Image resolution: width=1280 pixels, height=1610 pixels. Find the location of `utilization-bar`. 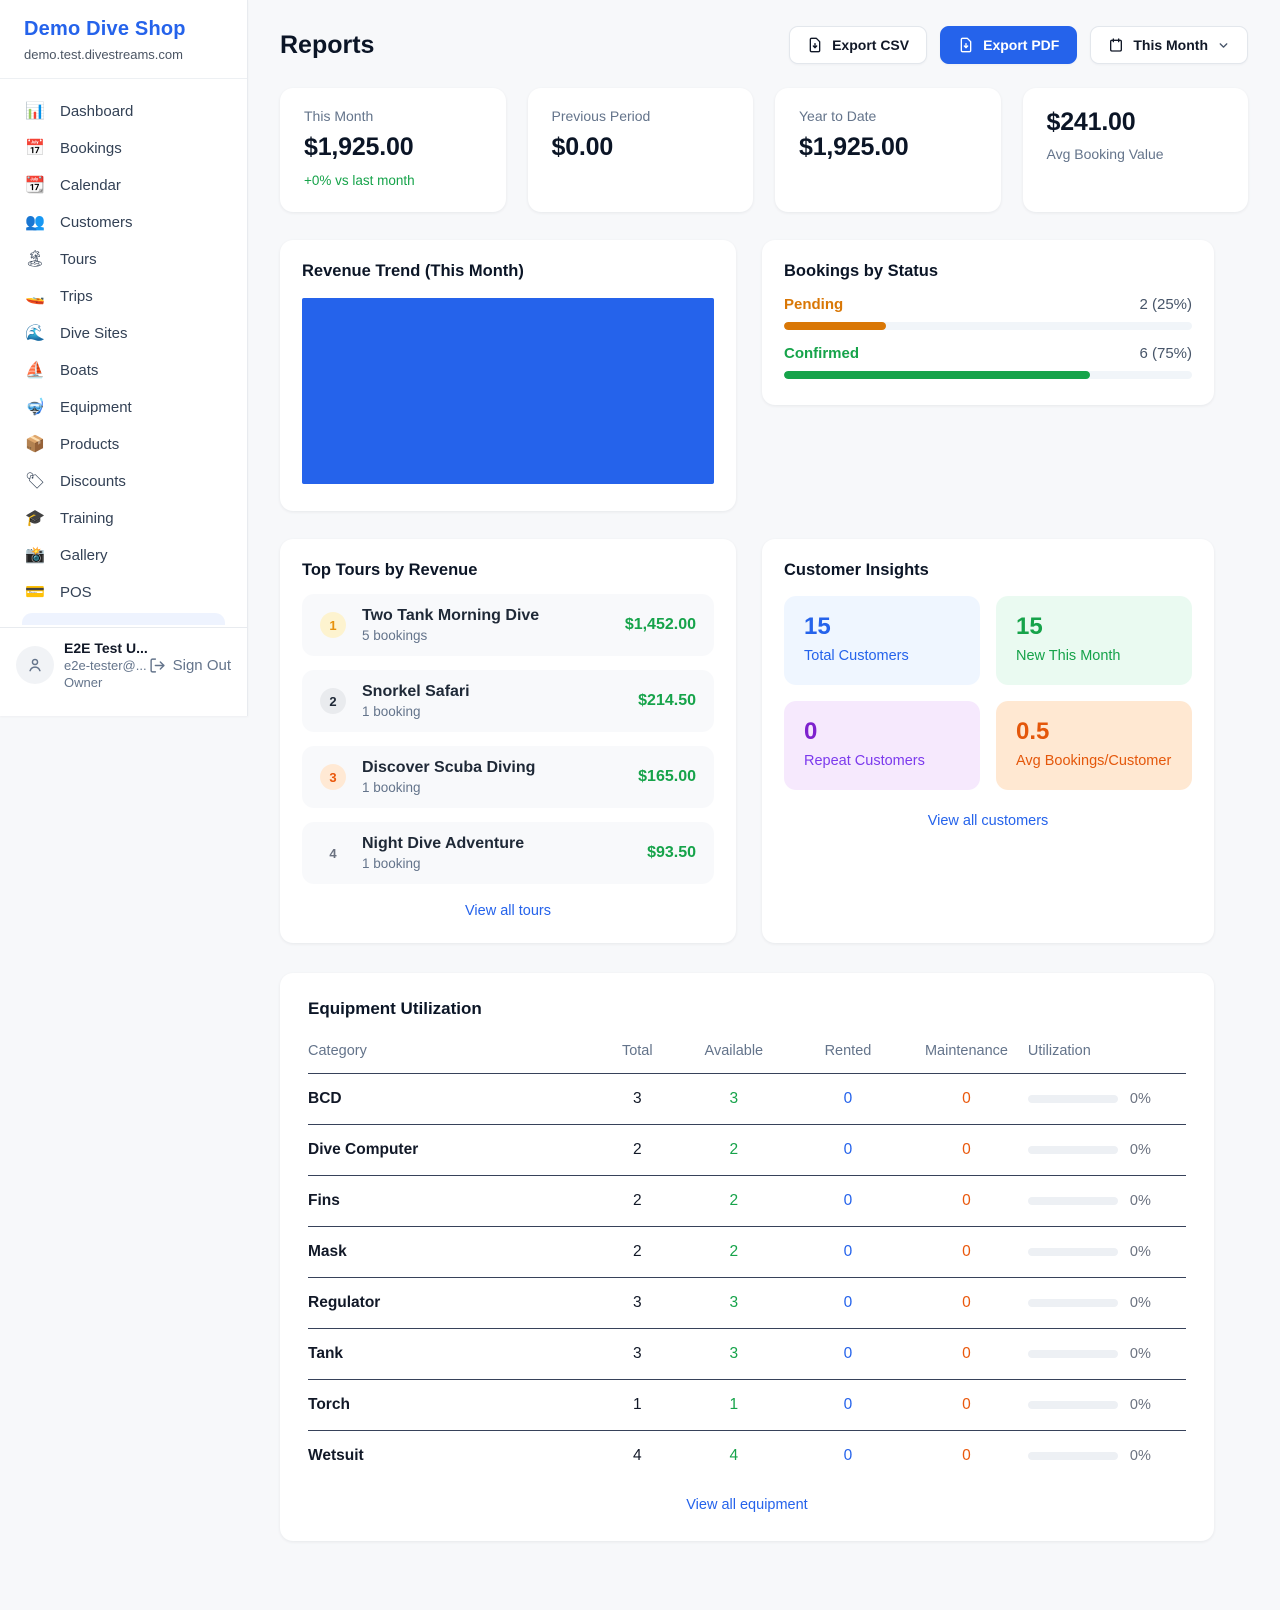

utilization-bar is located at coordinates (1072, 1354).